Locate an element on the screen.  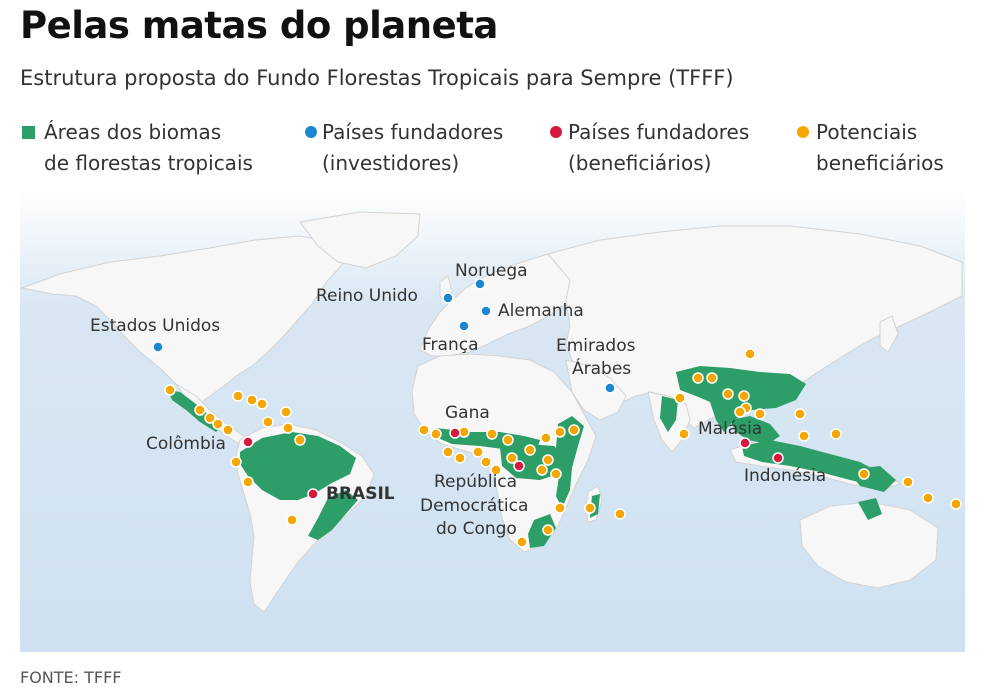
forest-southeast-africa is located at coordinates (542, 531).